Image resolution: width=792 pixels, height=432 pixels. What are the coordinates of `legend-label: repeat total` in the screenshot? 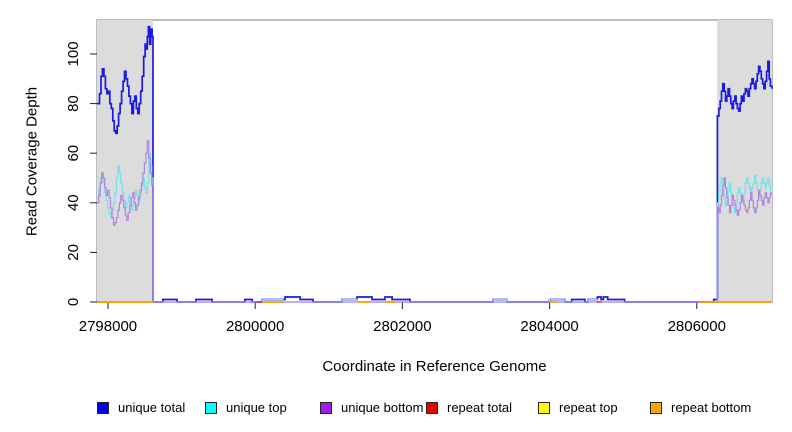 It's located at (480, 407).